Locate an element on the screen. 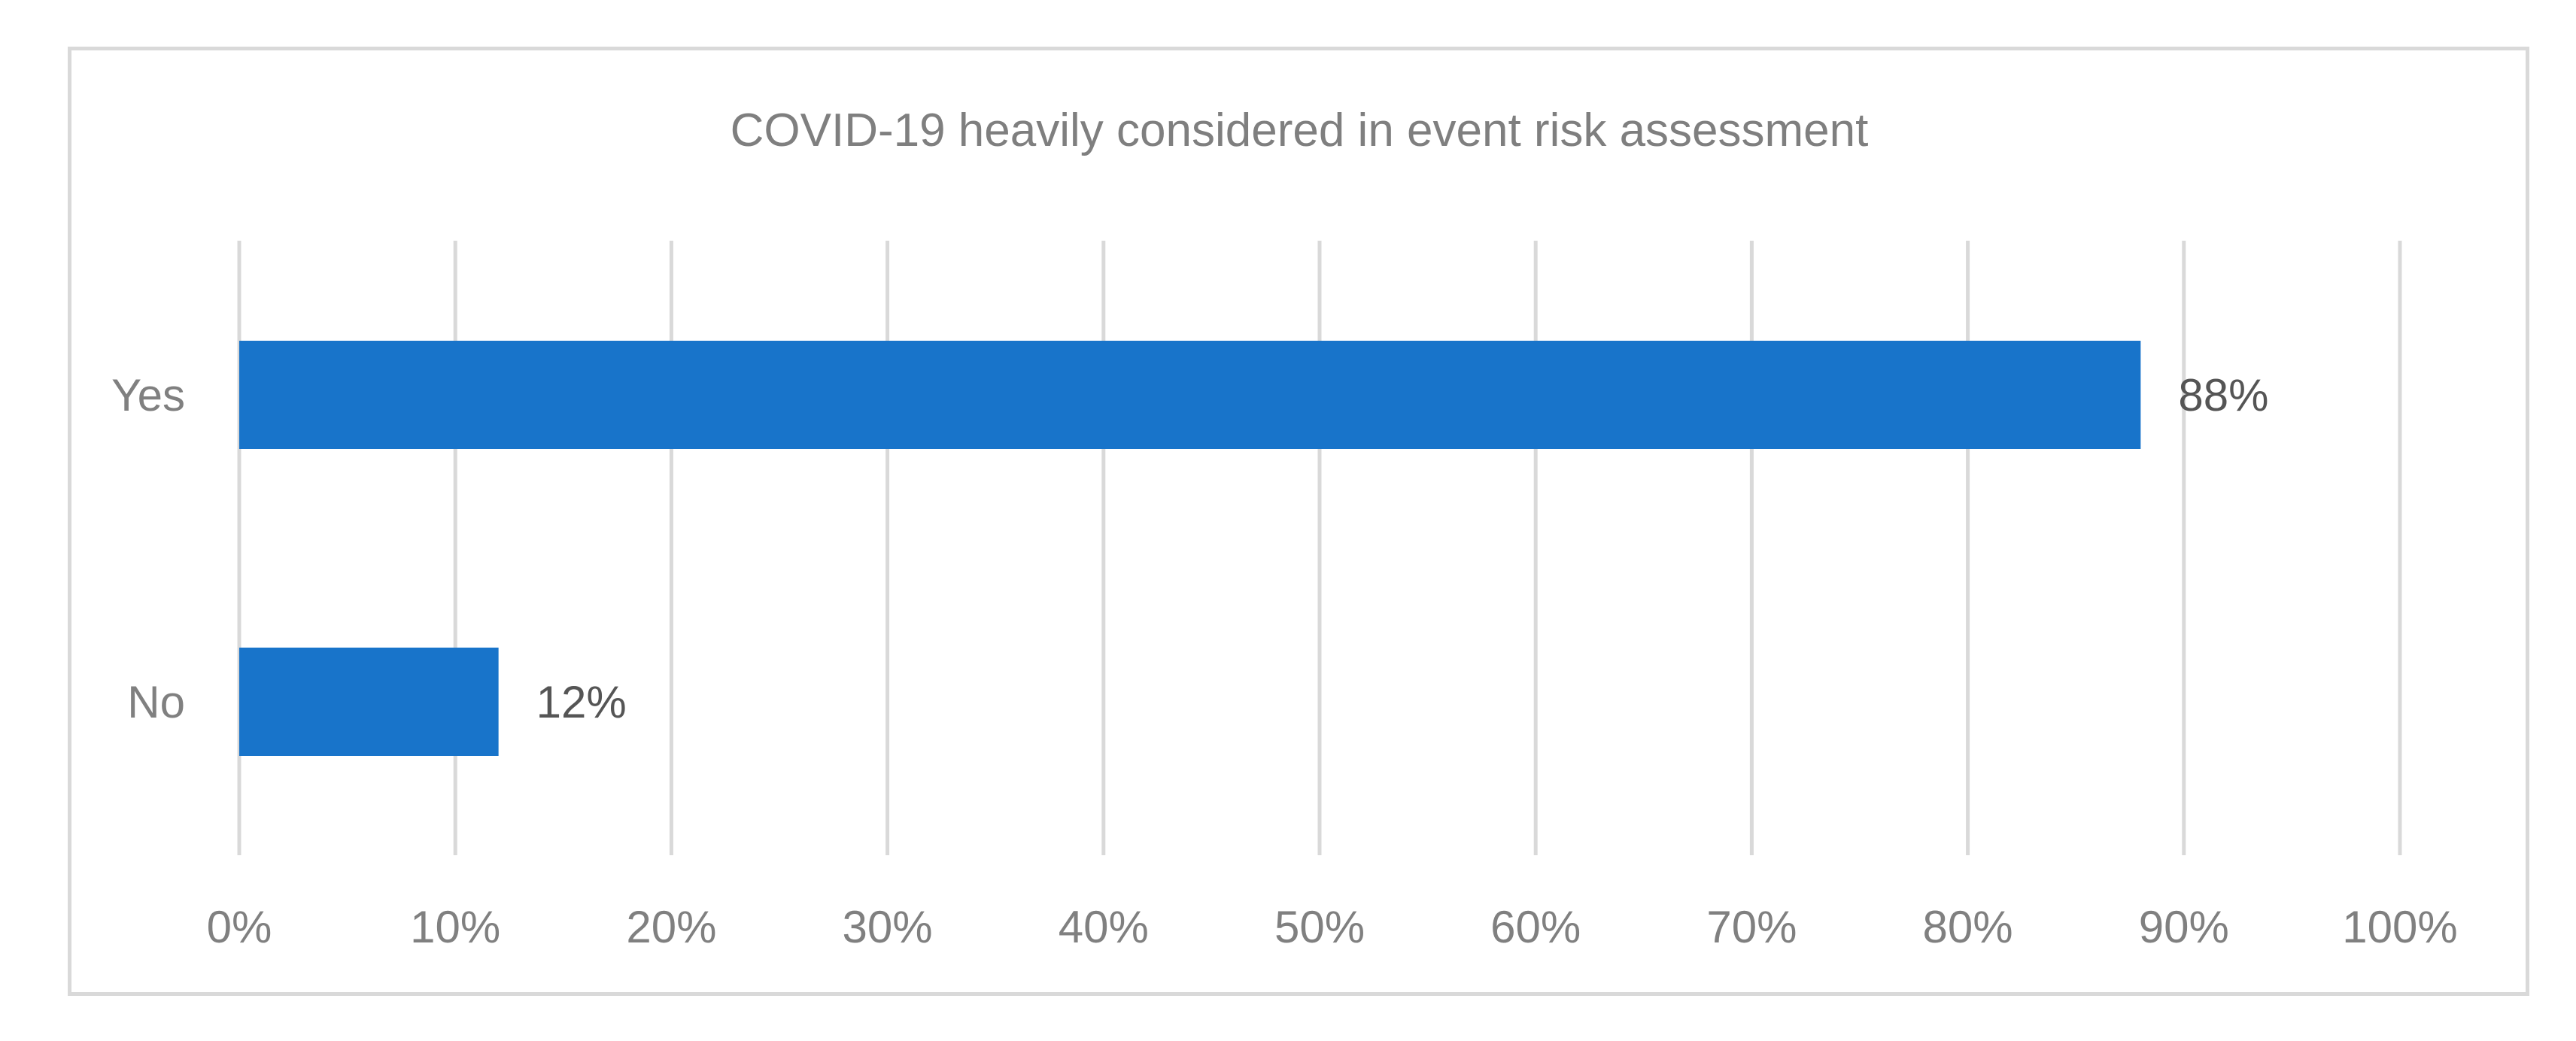 This screenshot has height=1041, width=2576. x-tick-label: 0% is located at coordinates (240, 927).